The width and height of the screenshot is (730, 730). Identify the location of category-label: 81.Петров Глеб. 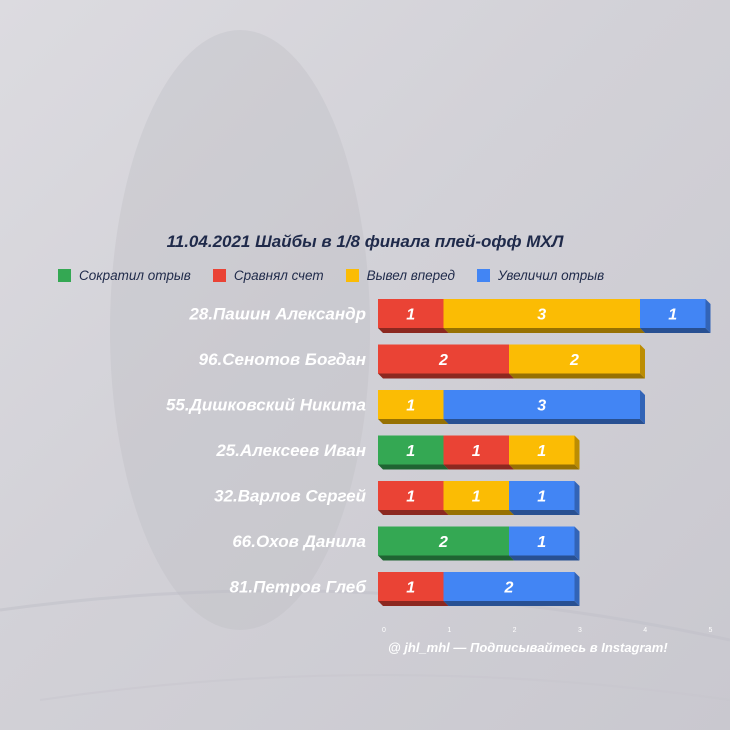
(297, 587).